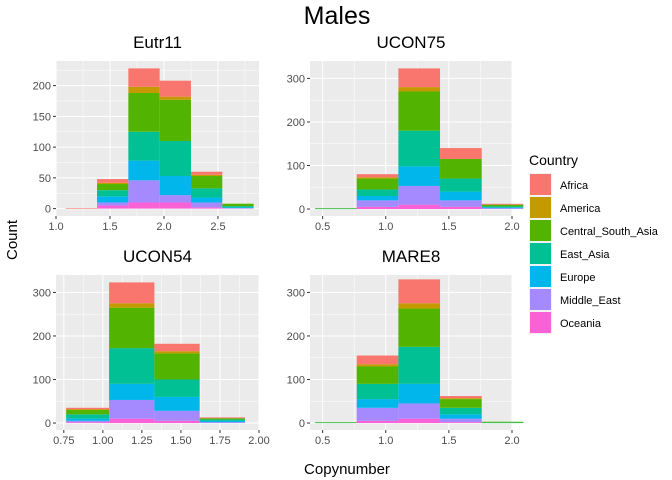 The image size is (672, 480). What do you see at coordinates (322, 441) in the screenshot?
I see `x-tick-label: 0.5` at bounding box center [322, 441].